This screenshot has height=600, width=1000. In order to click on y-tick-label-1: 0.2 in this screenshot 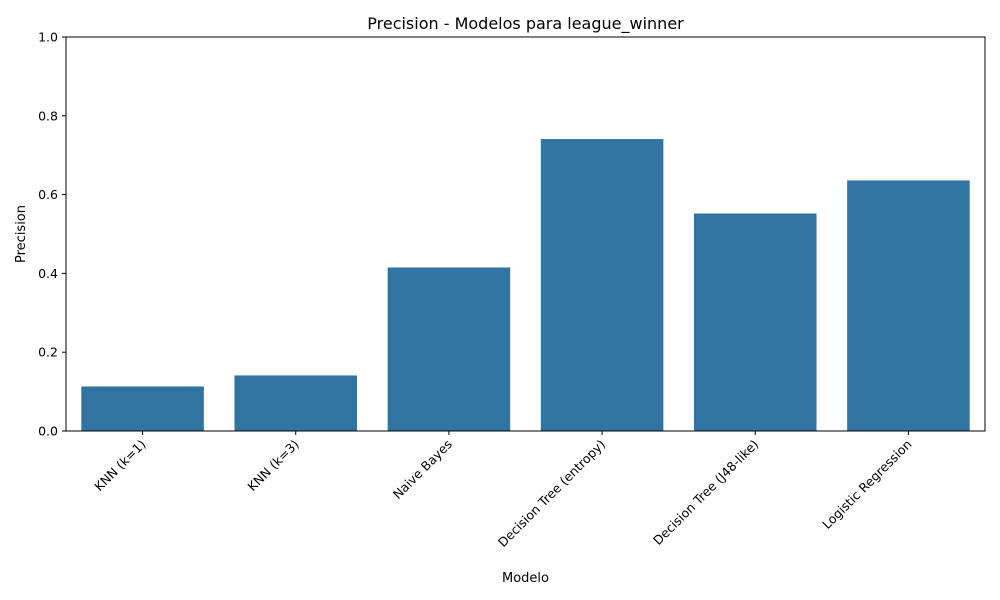, I will do `click(48, 352)`.